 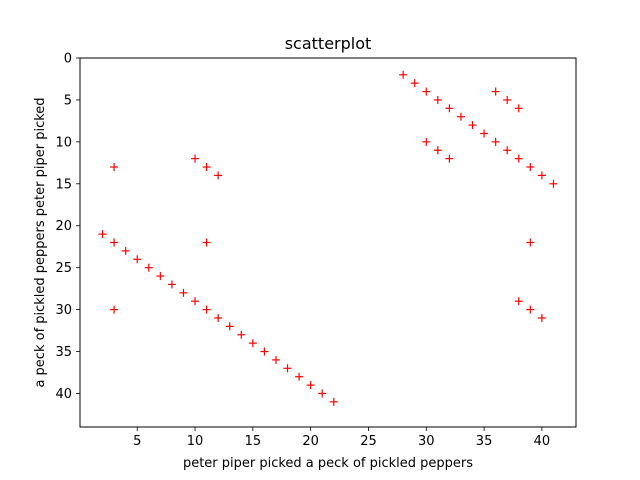 I want to click on y-tick-label: 20, so click(x=63, y=226).